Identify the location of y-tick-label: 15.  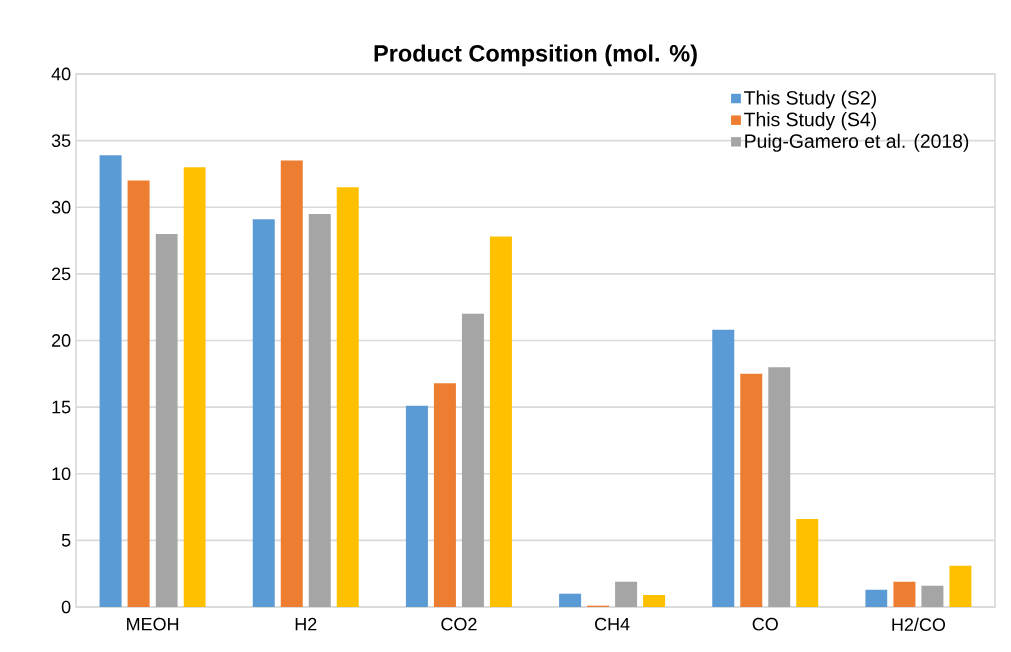
(61, 407).